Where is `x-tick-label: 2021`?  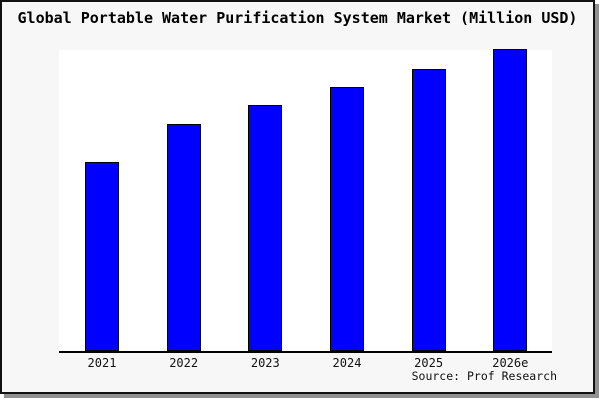 x-tick-label: 2021 is located at coordinates (102, 363).